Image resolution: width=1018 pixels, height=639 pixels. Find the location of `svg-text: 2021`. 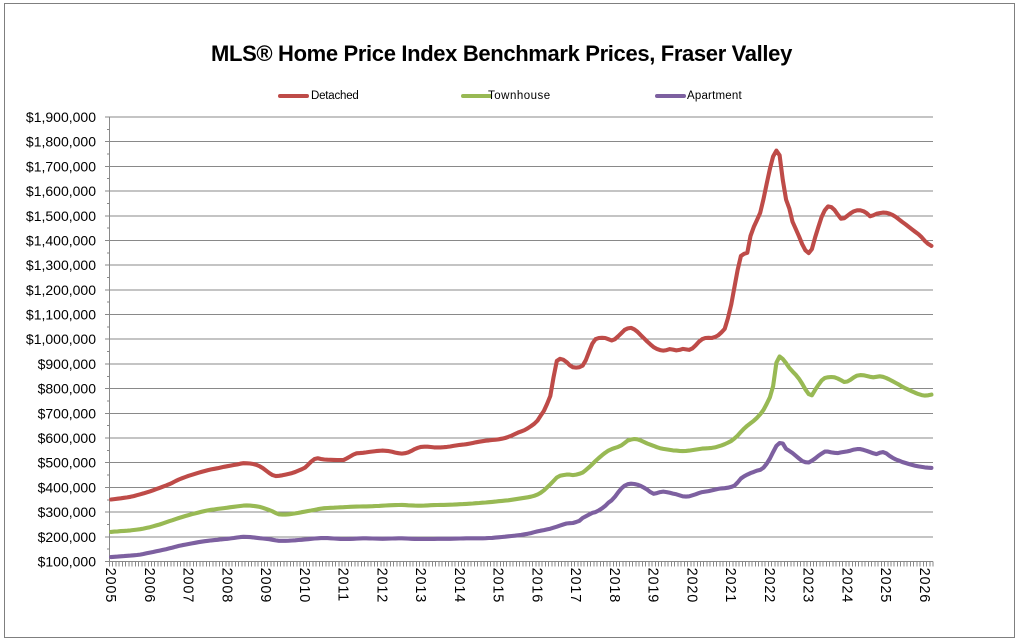

svg-text: 2021 is located at coordinates (730, 585).